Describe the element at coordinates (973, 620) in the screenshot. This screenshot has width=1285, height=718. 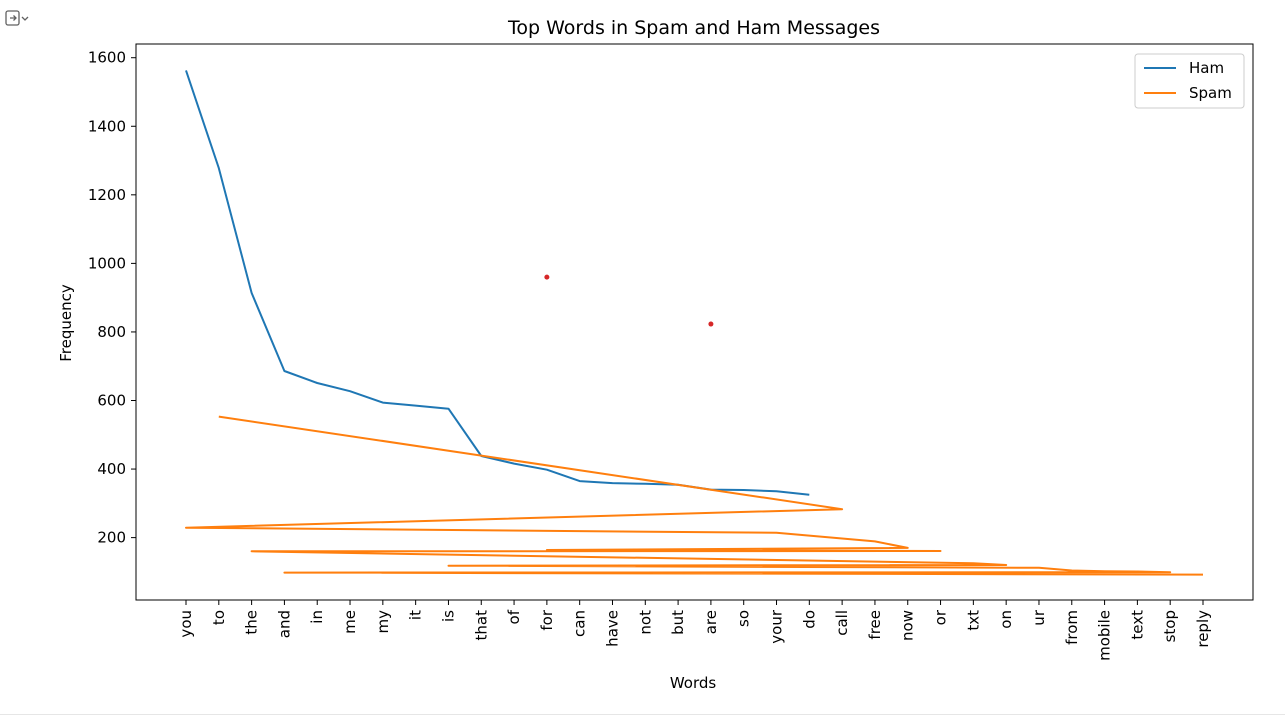
I see `x-tick-label: txt` at that location.